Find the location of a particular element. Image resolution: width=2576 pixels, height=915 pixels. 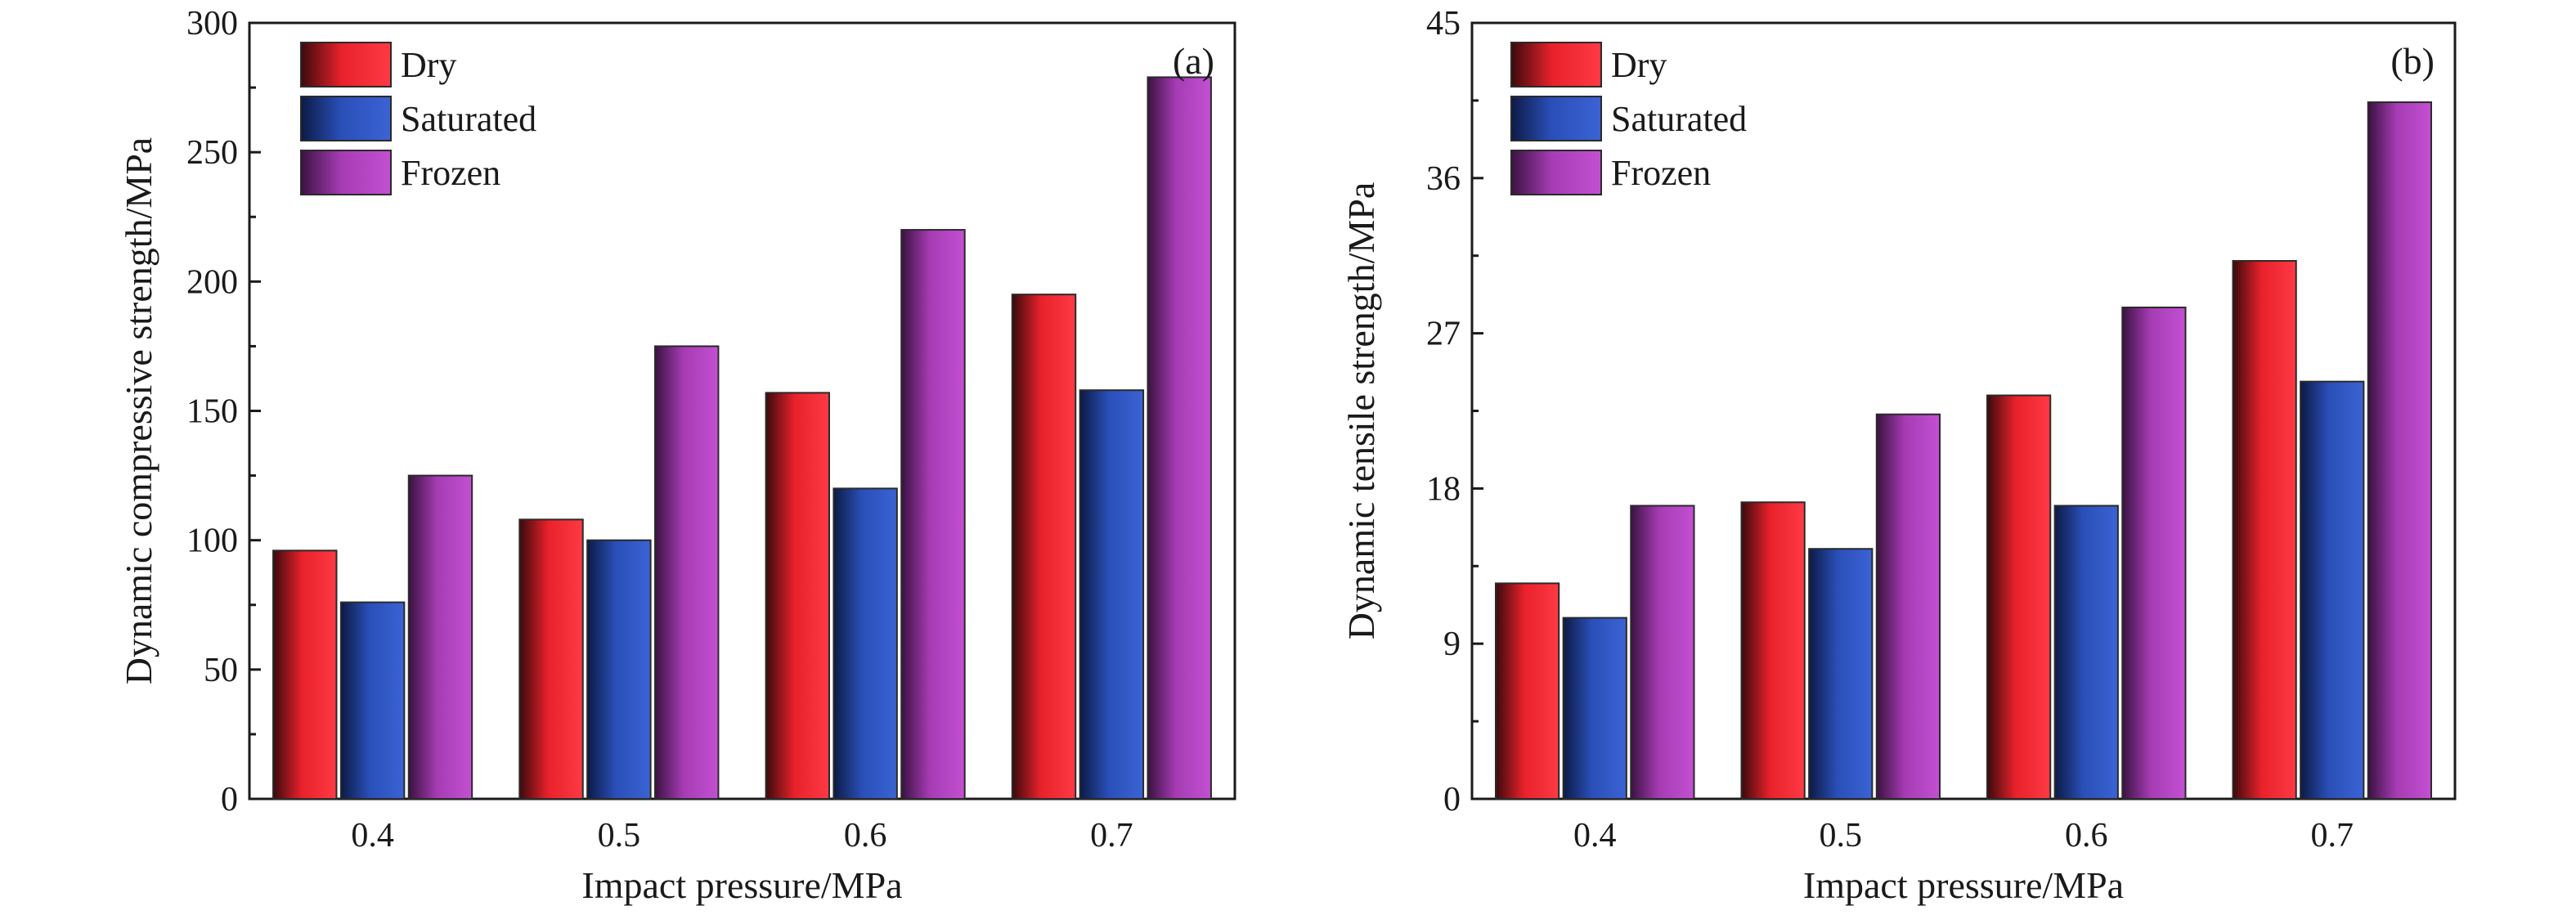

legend-label-a-dry: Dry is located at coordinates (428, 65).